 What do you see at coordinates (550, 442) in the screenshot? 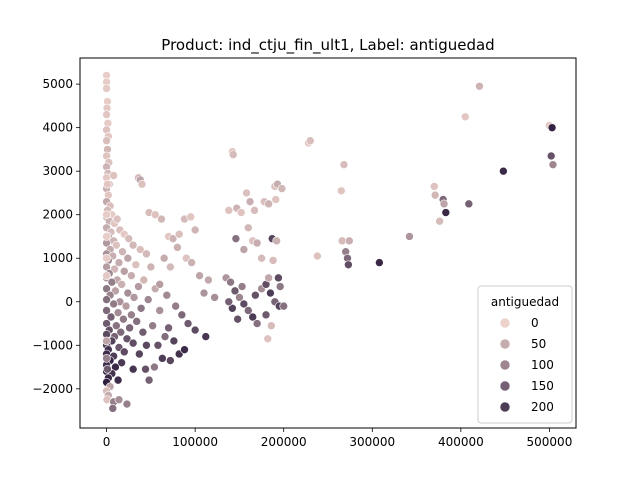
I see `x-tick-label: 500000` at bounding box center [550, 442].